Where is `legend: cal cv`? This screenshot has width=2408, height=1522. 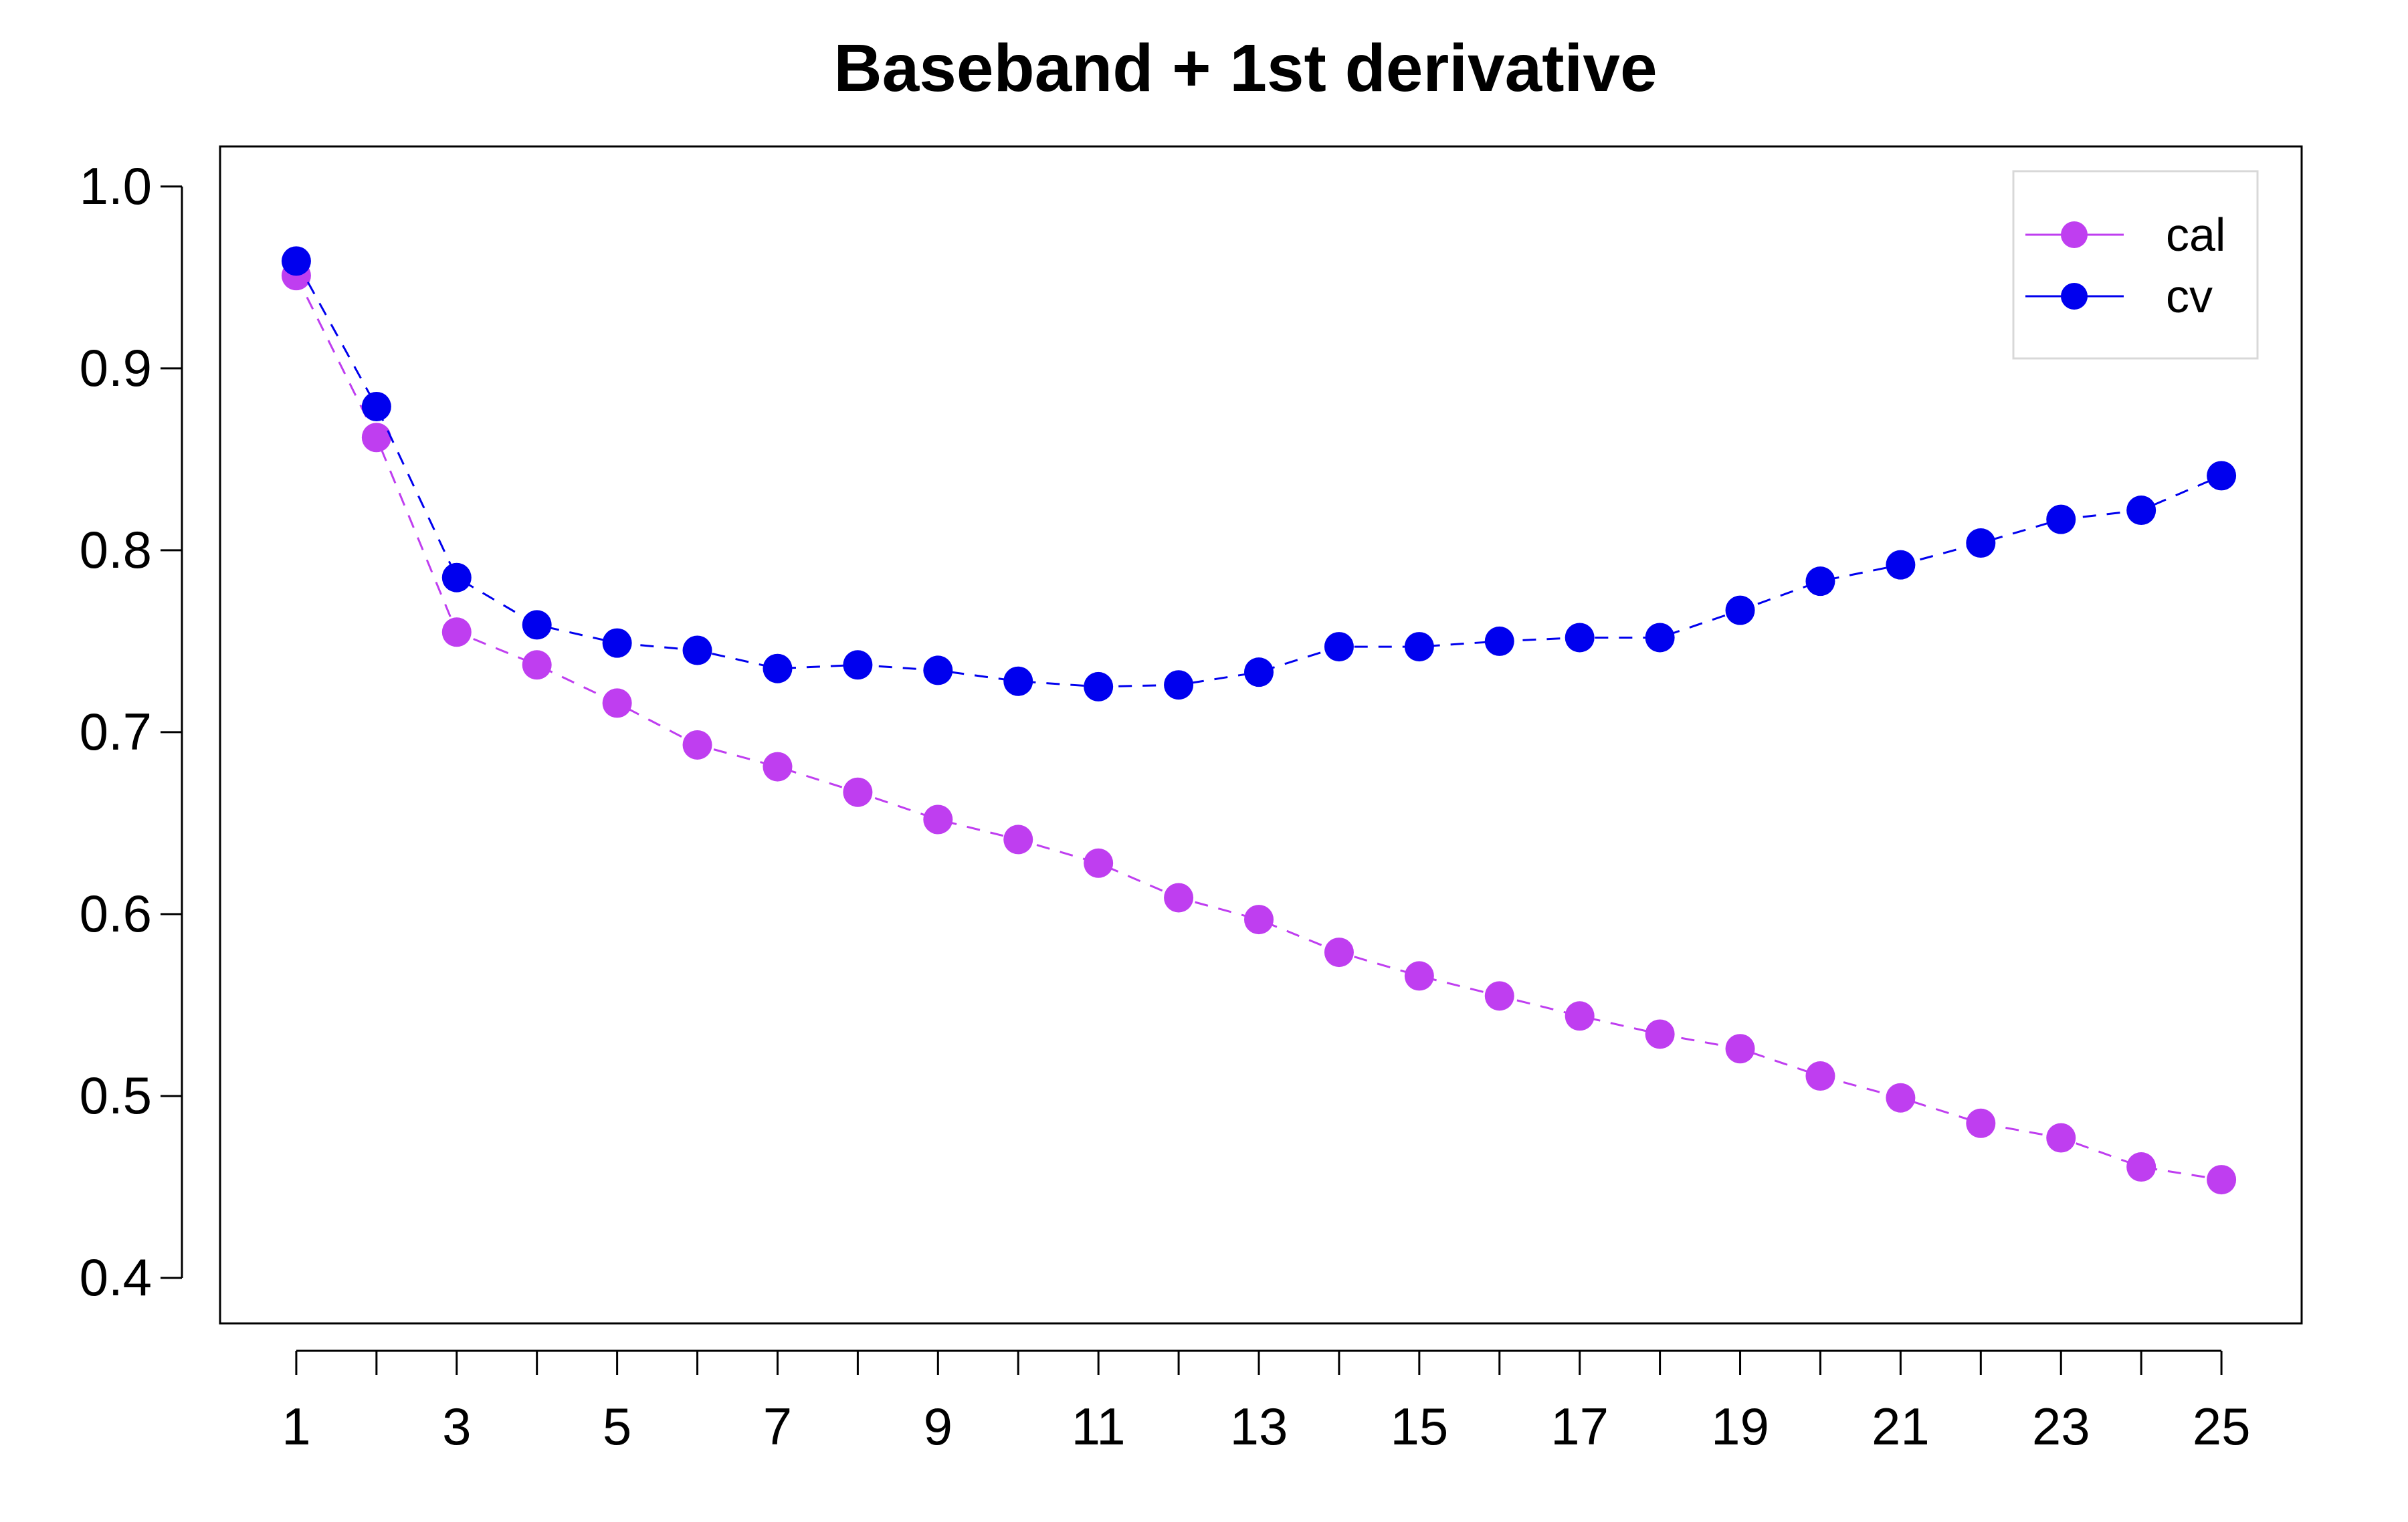 legend: cal cv is located at coordinates (2135, 265).